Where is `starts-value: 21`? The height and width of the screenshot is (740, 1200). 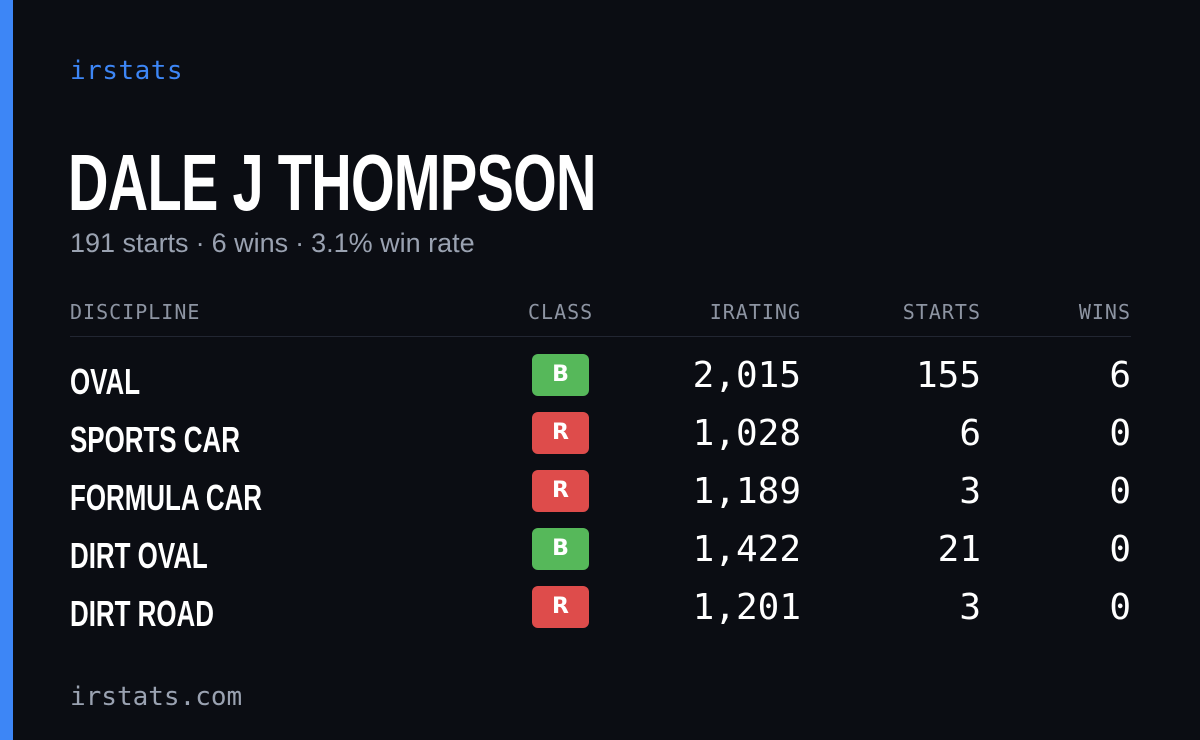
starts-value: 21 is located at coordinates (959, 549).